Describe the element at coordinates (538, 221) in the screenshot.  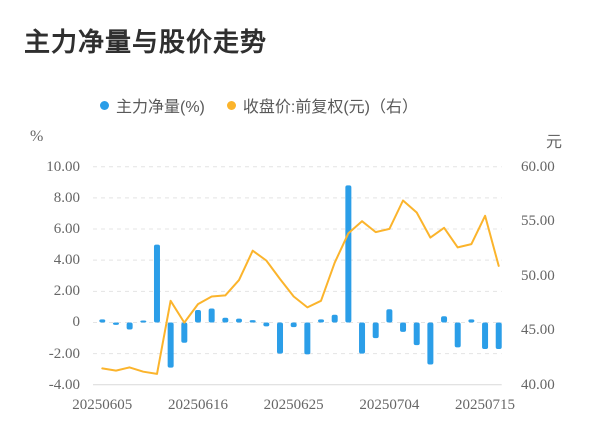
I see `y-tick-right: 55.00` at that location.